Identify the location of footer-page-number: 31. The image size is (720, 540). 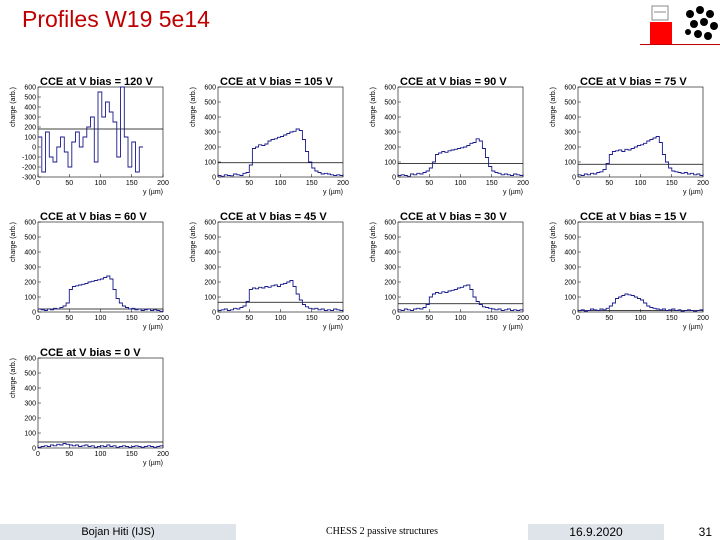
(692, 532).